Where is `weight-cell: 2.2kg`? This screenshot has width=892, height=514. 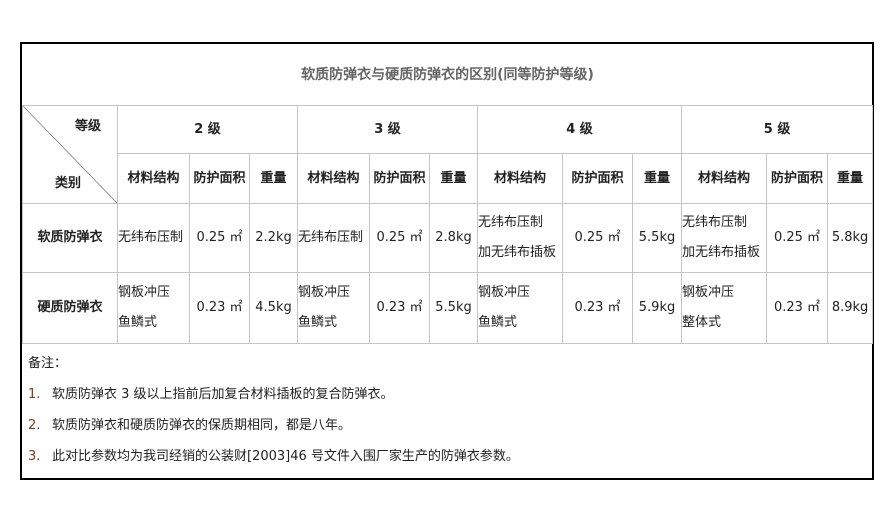
weight-cell: 2.2kg is located at coordinates (273, 238).